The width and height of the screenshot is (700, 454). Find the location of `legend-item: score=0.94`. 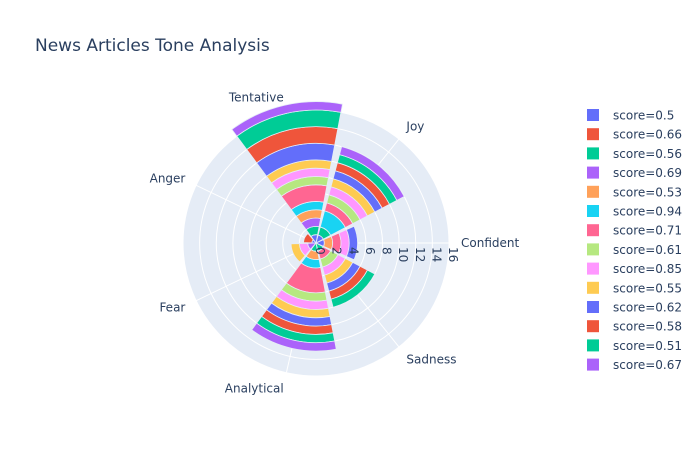

legend-item: score=0.94 is located at coordinates (634, 212).